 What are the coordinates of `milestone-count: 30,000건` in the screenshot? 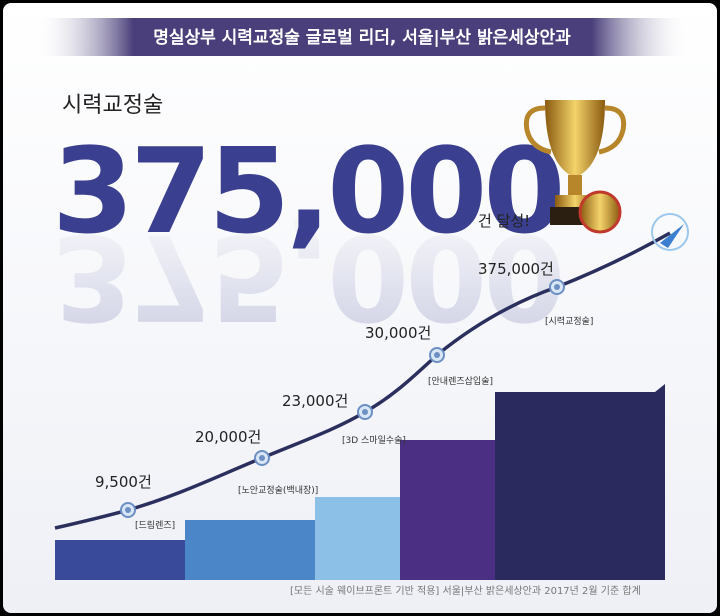 It's located at (398, 333).